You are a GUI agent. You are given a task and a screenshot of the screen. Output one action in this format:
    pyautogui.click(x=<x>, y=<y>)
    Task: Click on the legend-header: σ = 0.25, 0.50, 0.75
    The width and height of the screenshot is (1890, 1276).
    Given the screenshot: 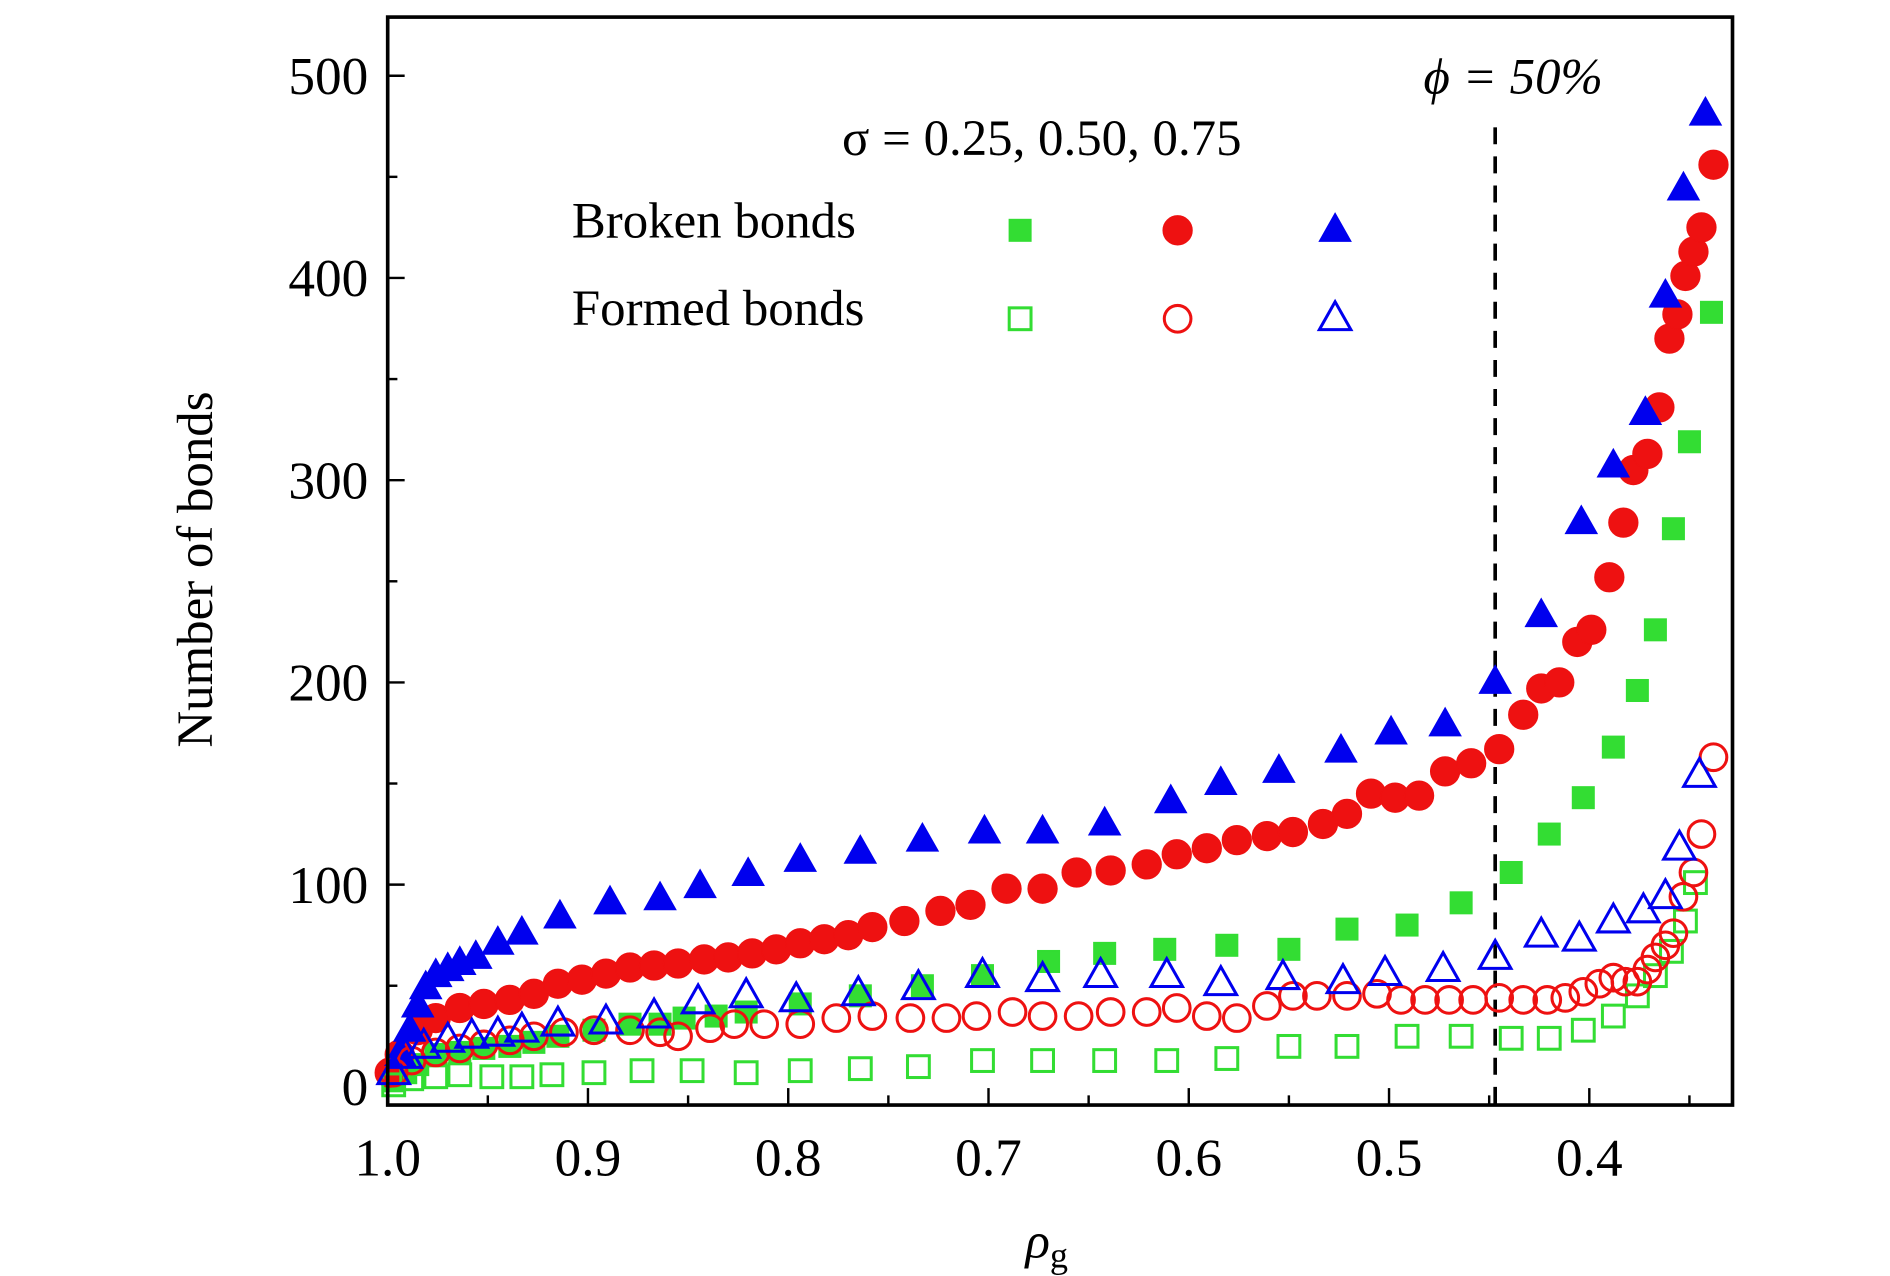 What is the action you would take?
    pyautogui.click(x=1042, y=139)
    